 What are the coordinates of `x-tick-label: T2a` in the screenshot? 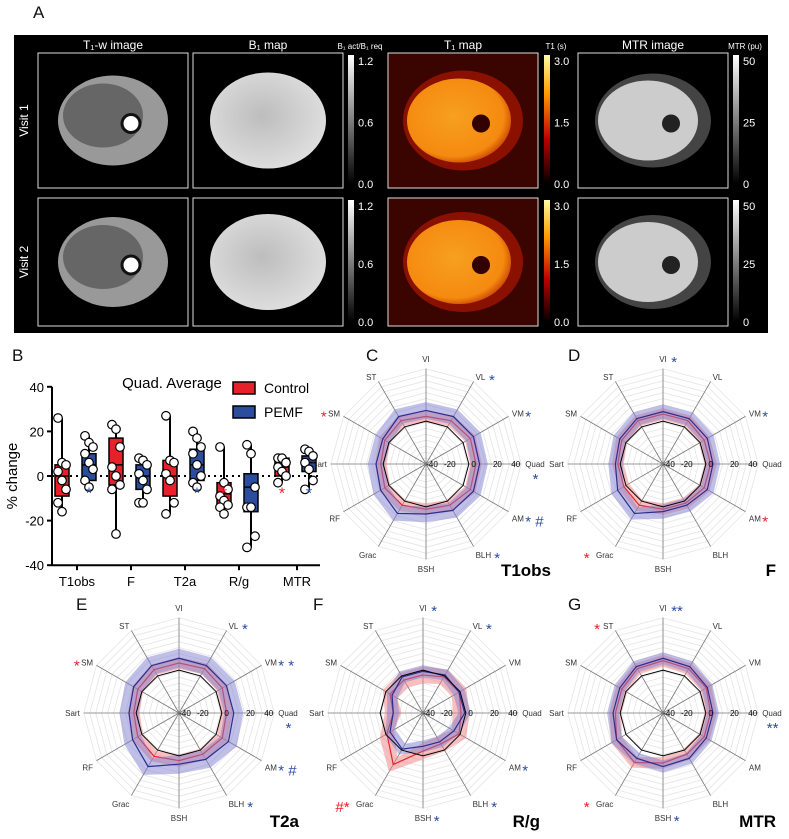 It's located at (185, 581).